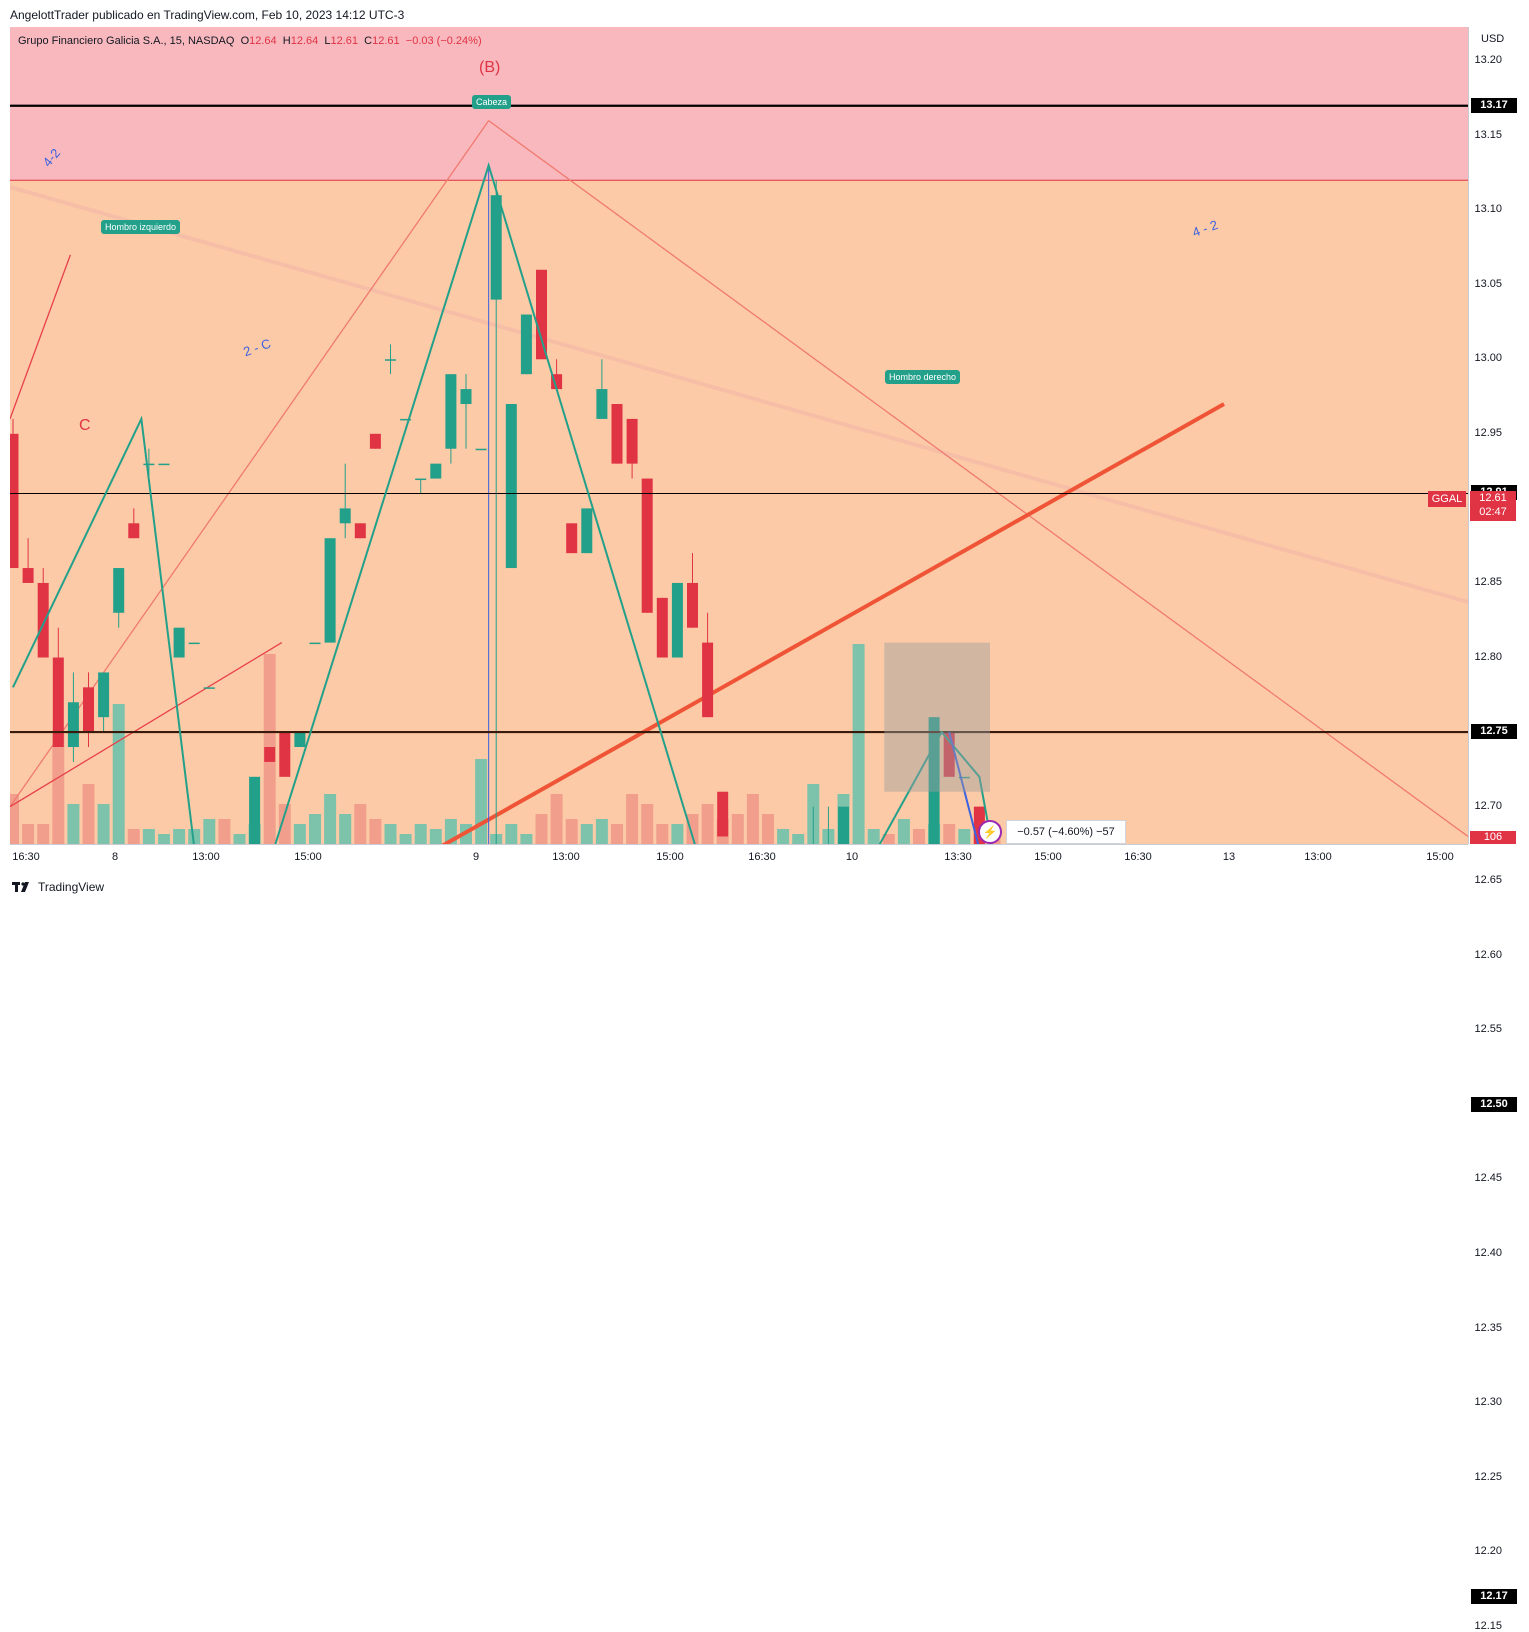 The height and width of the screenshot is (1632, 1529). I want to click on open-value: 12.64, so click(263, 41).